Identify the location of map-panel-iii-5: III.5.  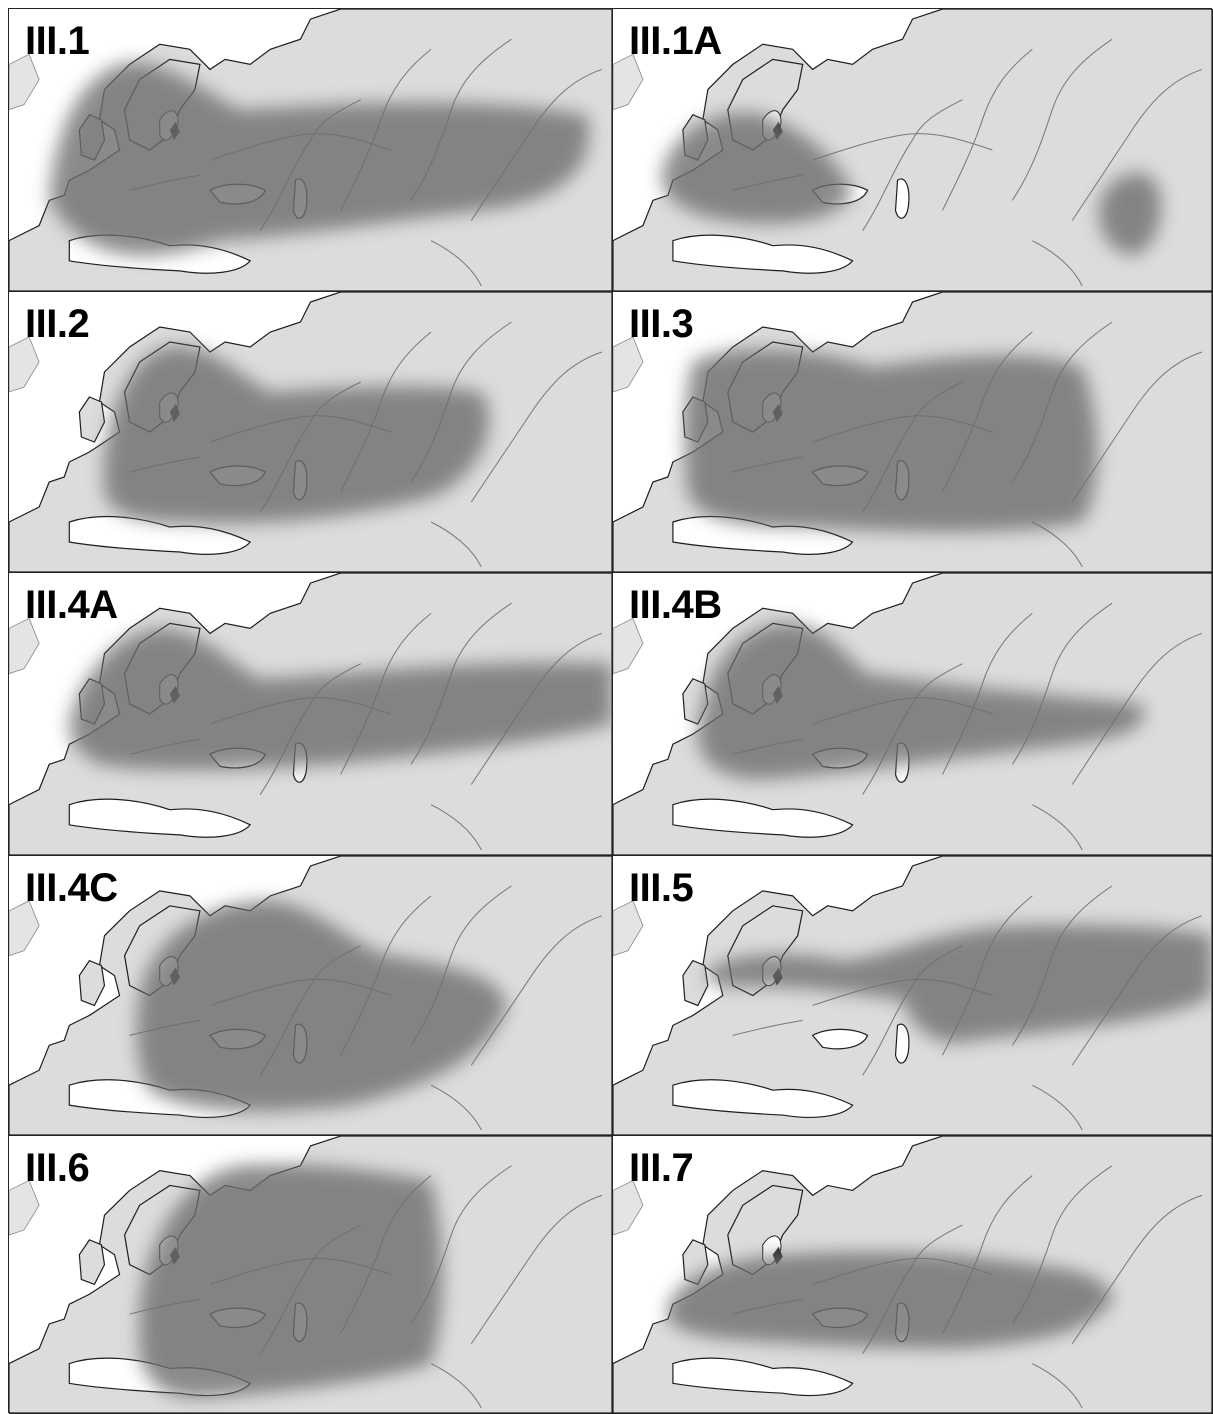
(913, 996).